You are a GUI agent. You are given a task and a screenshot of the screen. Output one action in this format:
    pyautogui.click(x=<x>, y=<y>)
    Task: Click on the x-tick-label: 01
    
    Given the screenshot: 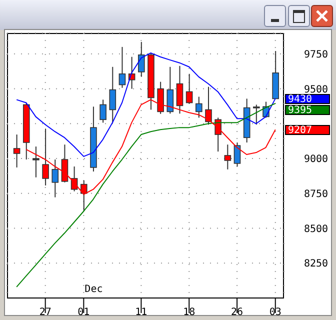 What is the action you would take?
    pyautogui.click(x=84, y=312)
    